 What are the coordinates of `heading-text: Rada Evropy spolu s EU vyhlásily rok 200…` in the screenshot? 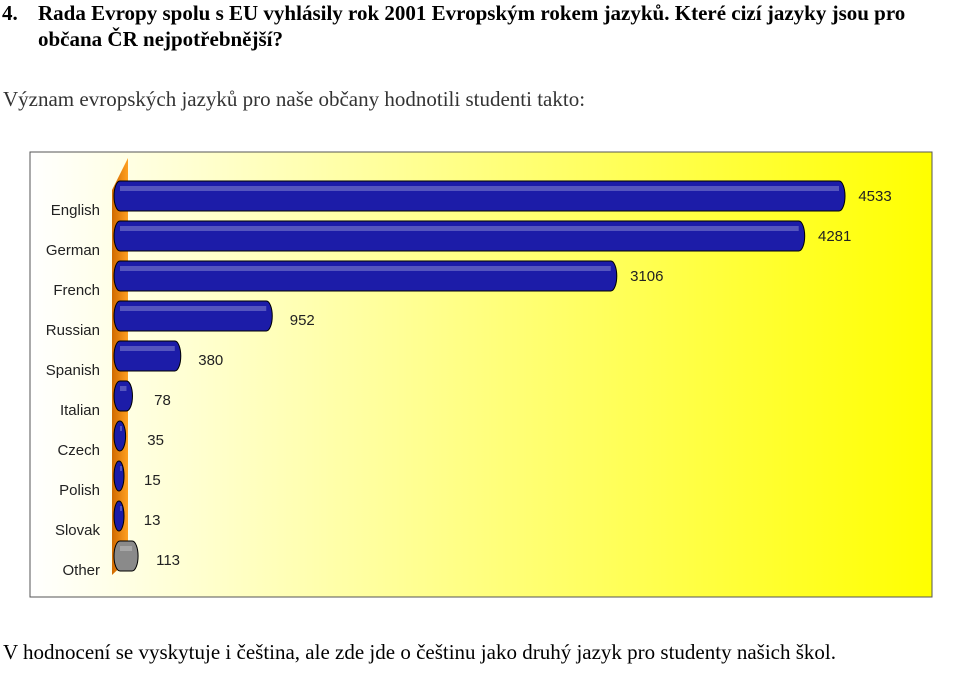 It's located at (472, 26).